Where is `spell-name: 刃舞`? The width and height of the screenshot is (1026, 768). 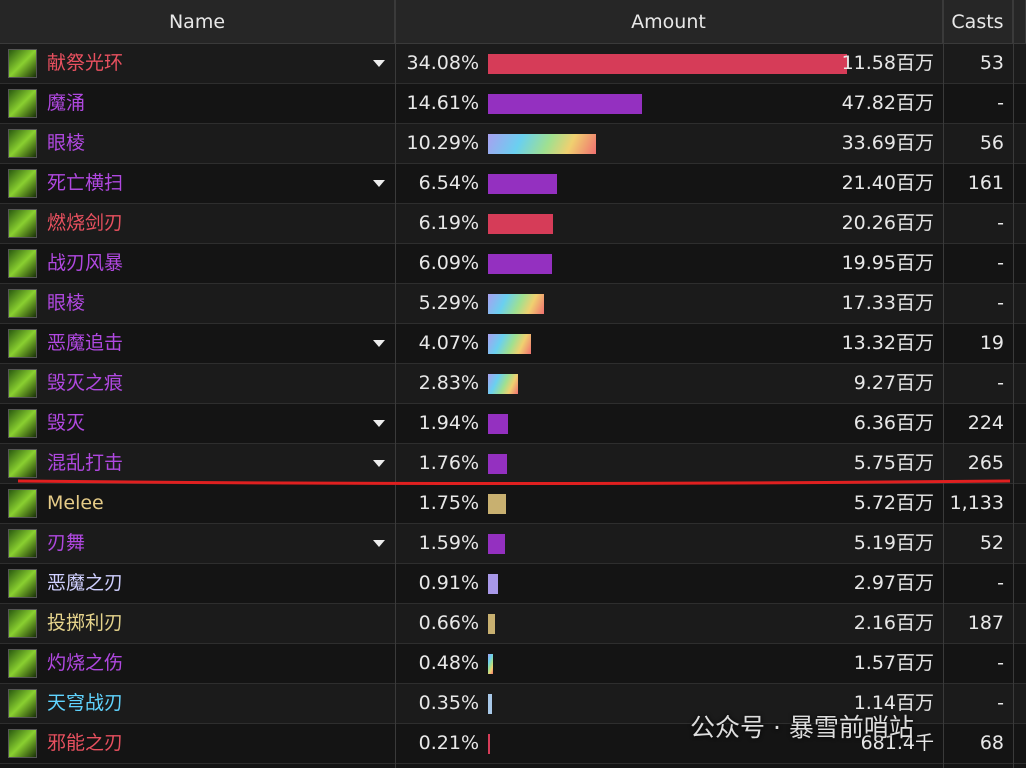
spell-name: 刃舞 is located at coordinates (66, 543).